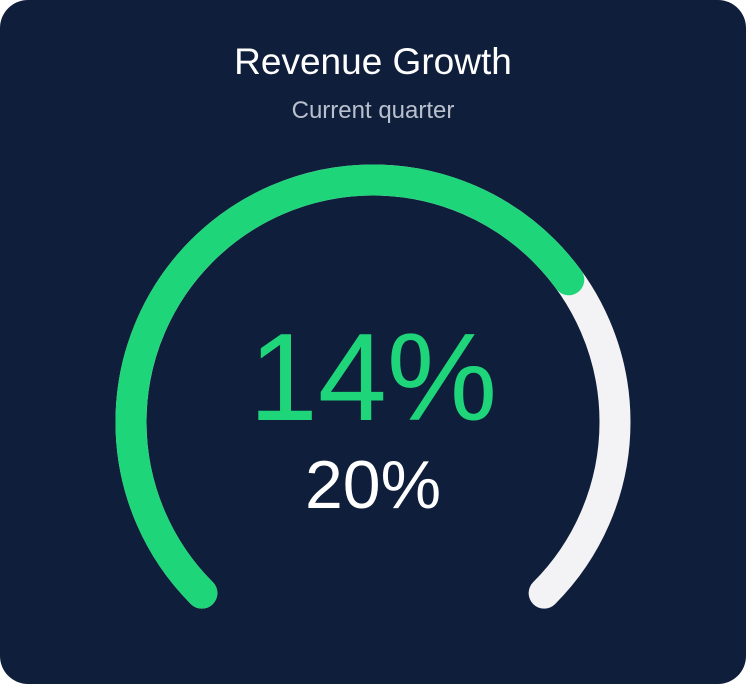  I want to click on gauge-target-label: 20%, so click(373, 485).